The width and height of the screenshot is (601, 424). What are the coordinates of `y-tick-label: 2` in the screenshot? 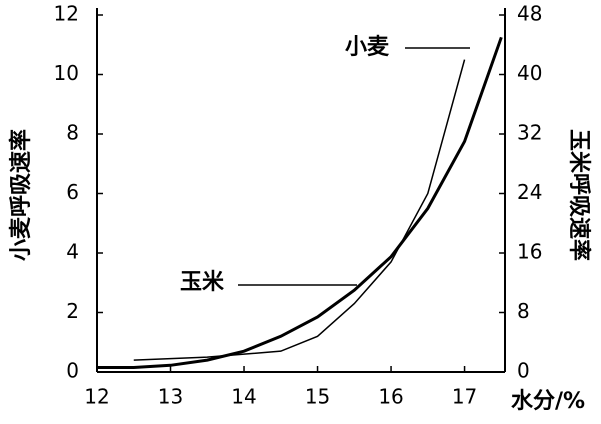 It's located at (72, 311).